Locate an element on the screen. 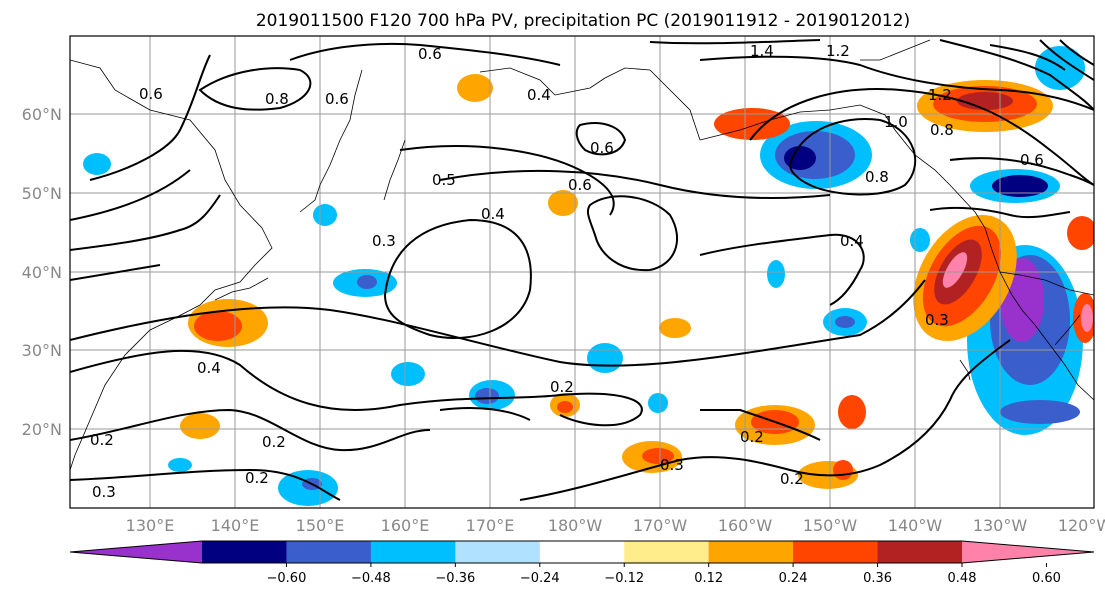 The width and height of the screenshot is (1105, 601). colorbar-tick-label: 0.24 is located at coordinates (793, 578).